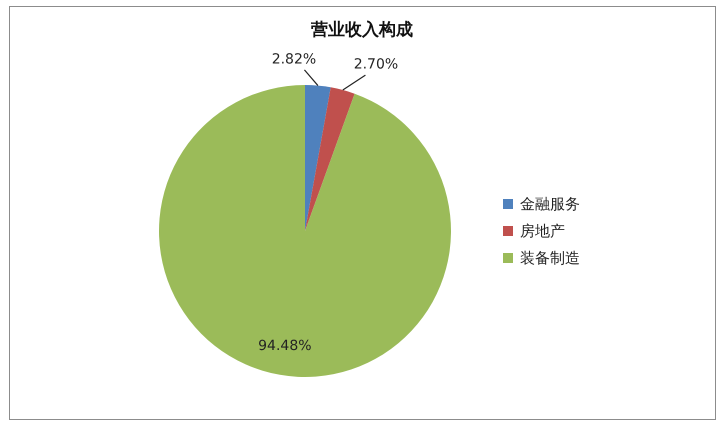 This screenshot has height=432, width=725. Describe the element at coordinates (542, 231) in the screenshot. I see `legend-label: 房地产` at that location.